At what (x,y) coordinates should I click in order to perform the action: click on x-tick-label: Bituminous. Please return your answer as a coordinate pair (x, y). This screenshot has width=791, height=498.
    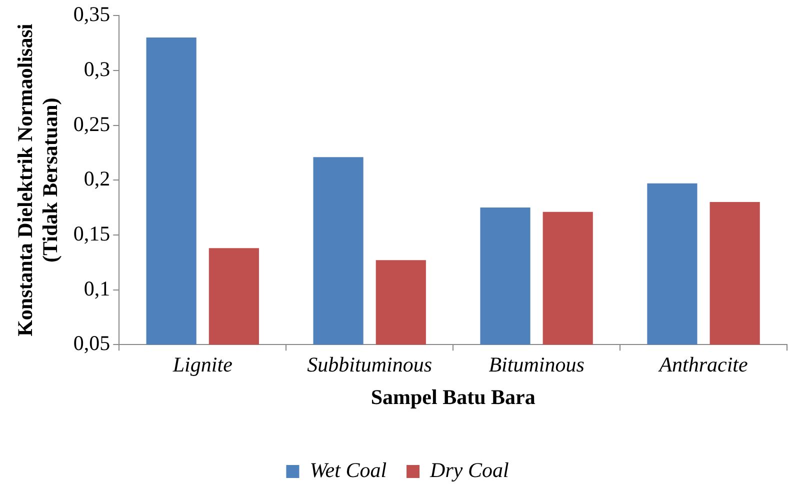
    Looking at the image, I should click on (536, 364).